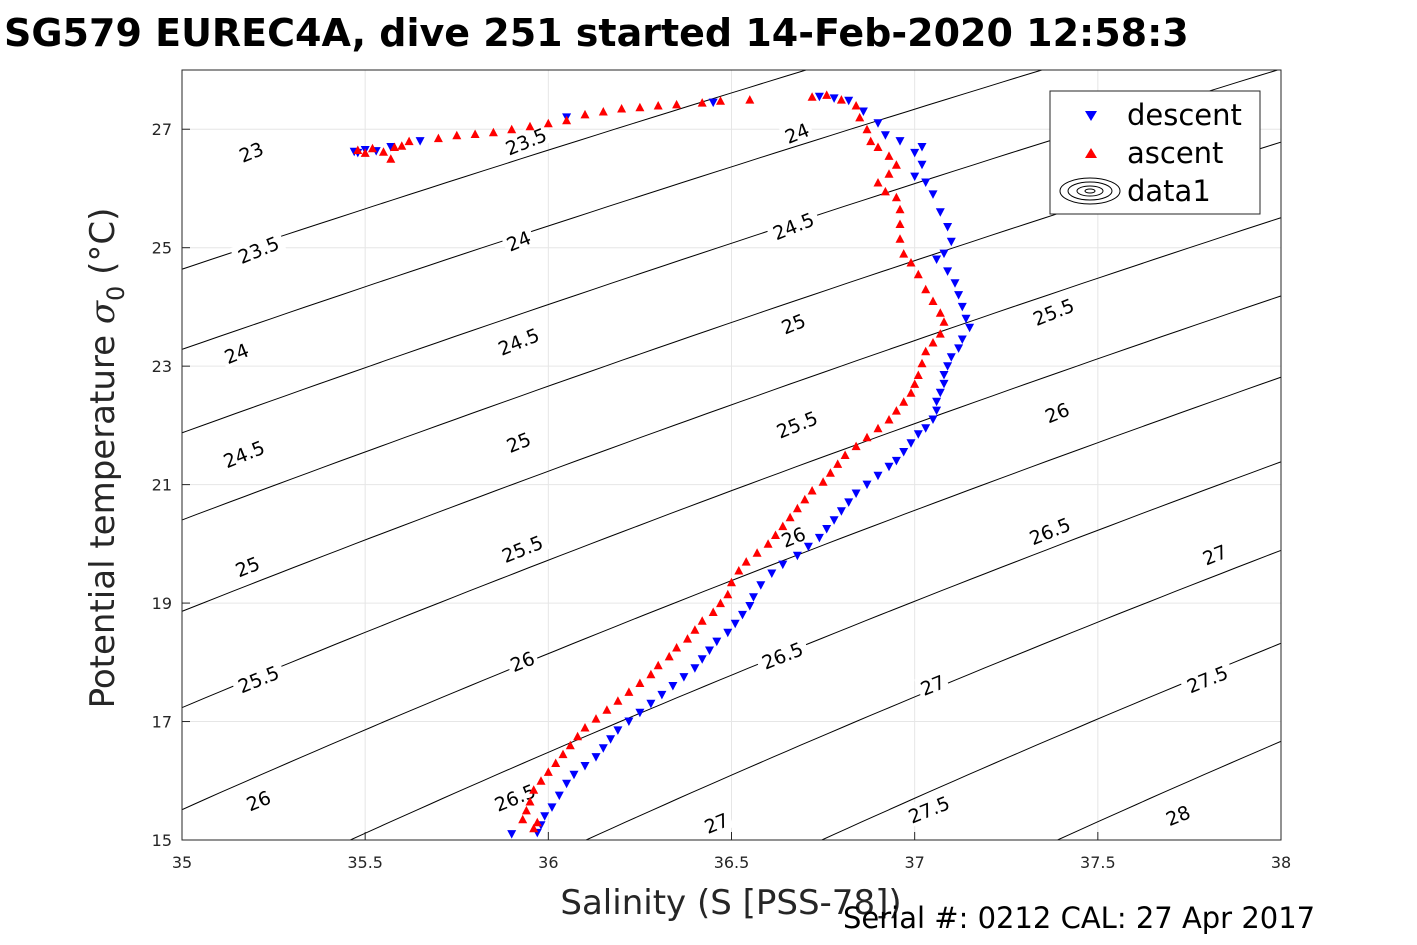  Describe the element at coordinates (162, 248) in the screenshot. I see `y-tick-label: 25` at that location.